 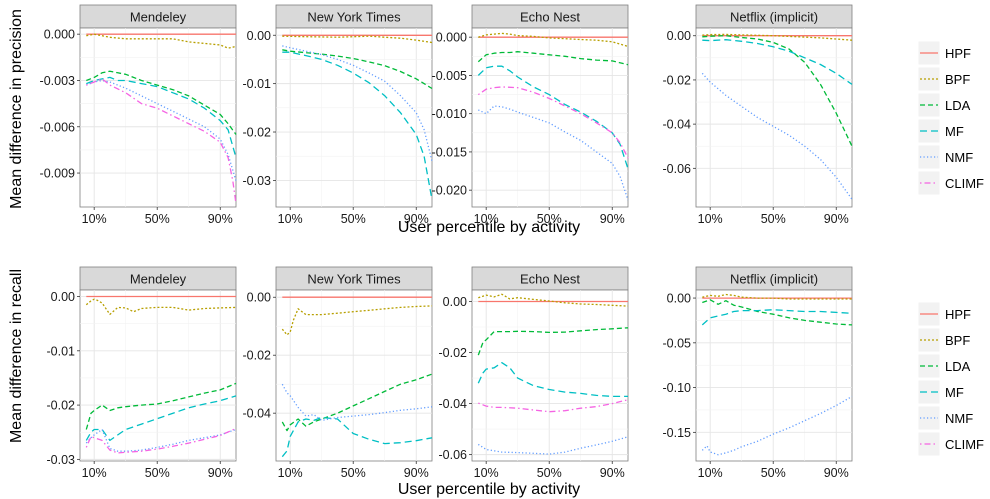 What do you see at coordinates (958, 105) in the screenshot?
I see `legend-label: LDA` at bounding box center [958, 105].